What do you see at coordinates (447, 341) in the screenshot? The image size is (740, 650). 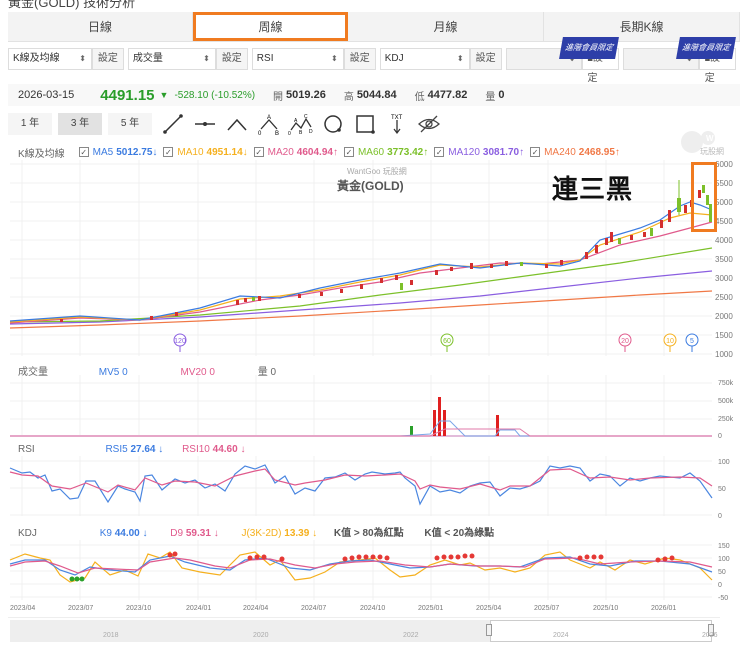 I see `svg-text: 60` at bounding box center [447, 341].